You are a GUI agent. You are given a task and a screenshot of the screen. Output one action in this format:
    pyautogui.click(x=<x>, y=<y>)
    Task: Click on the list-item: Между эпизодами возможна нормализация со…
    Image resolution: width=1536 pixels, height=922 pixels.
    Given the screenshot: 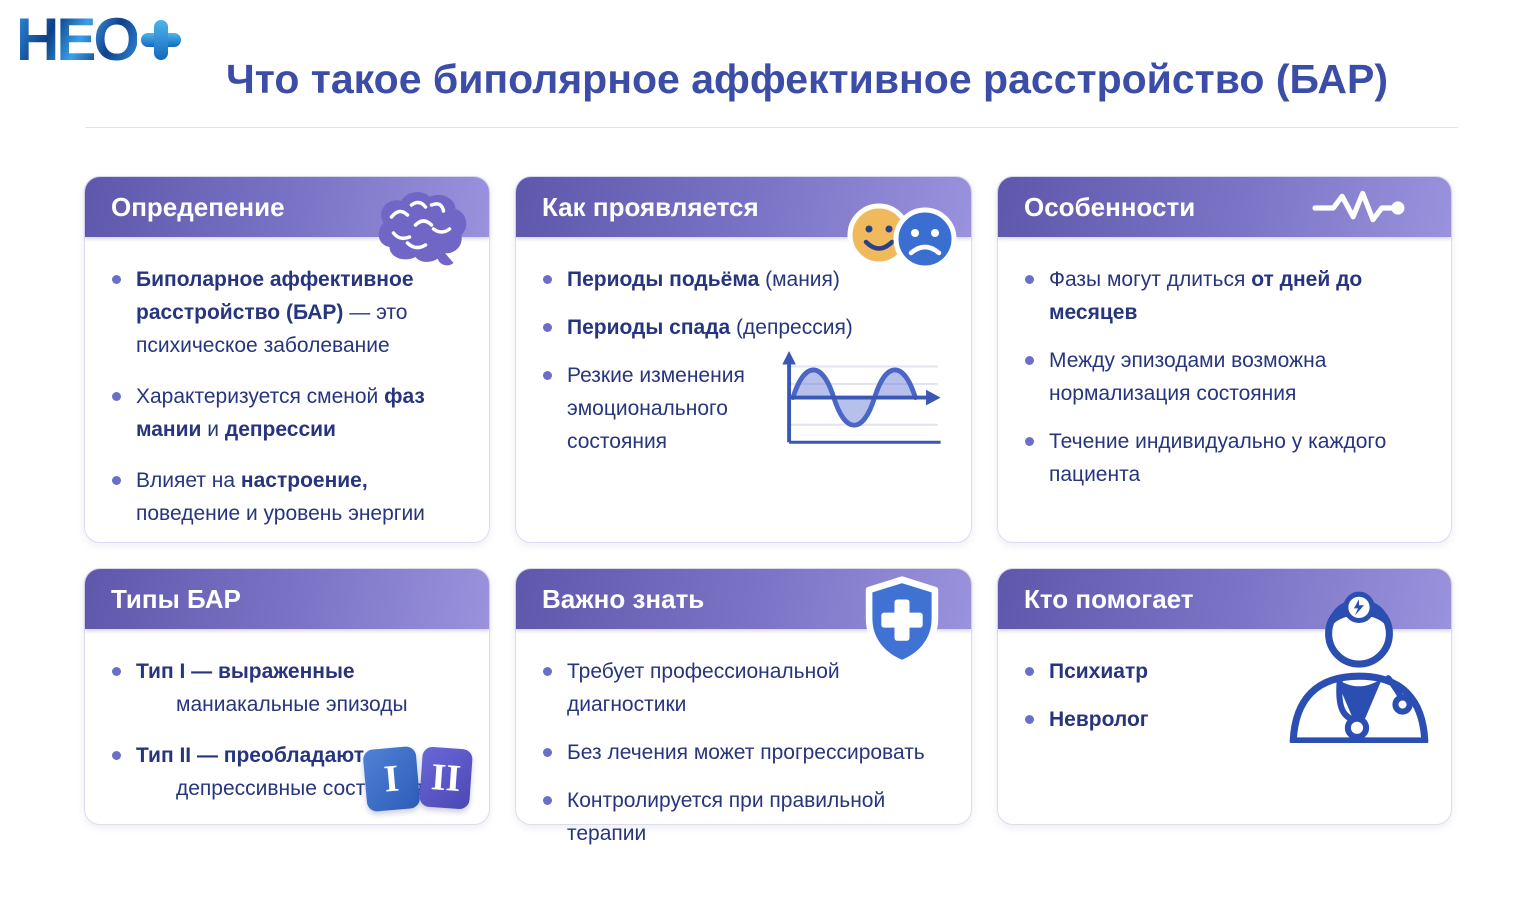 What is the action you would take?
    pyautogui.click(x=1228, y=377)
    